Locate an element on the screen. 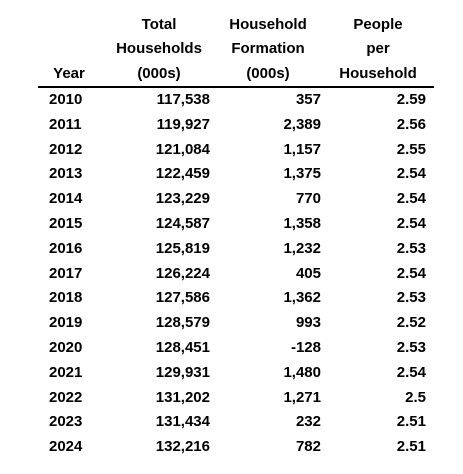 The width and height of the screenshot is (463, 474). header-people-per-household: People per Household is located at coordinates (378, 47).